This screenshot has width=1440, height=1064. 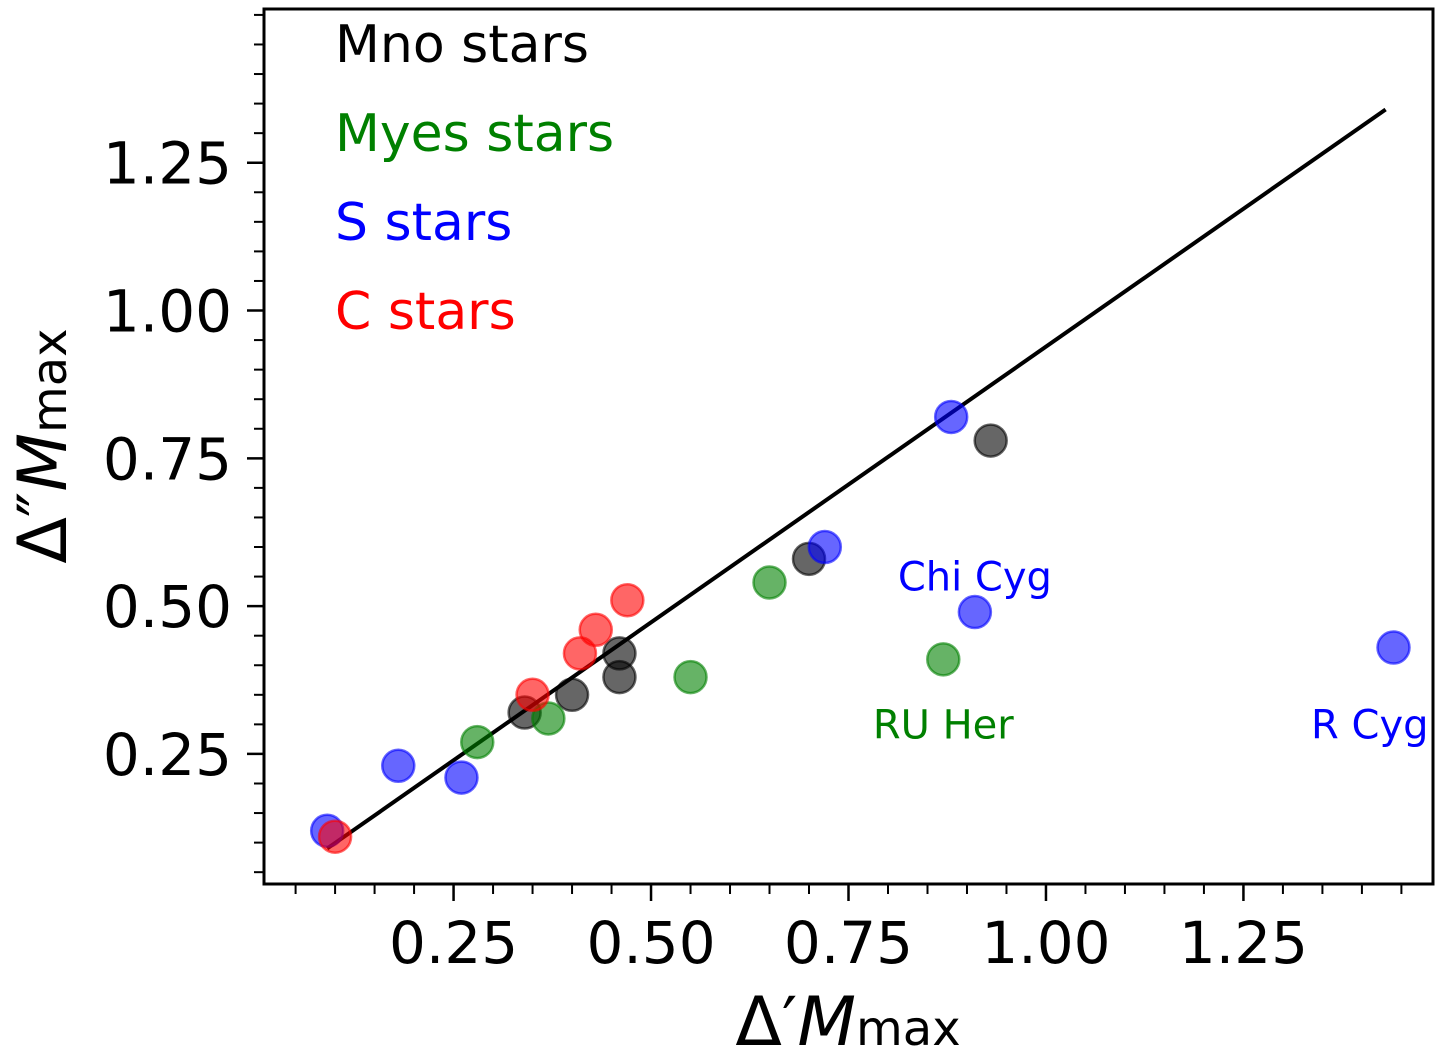 What do you see at coordinates (650, 943) in the screenshot?
I see `x-tick-label: 0.50` at bounding box center [650, 943].